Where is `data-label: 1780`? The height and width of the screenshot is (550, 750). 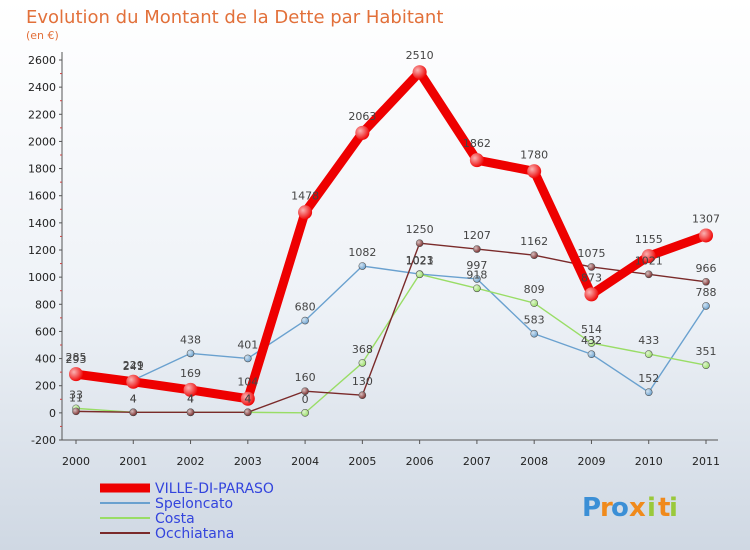 data-label: 1780 is located at coordinates (534, 154).